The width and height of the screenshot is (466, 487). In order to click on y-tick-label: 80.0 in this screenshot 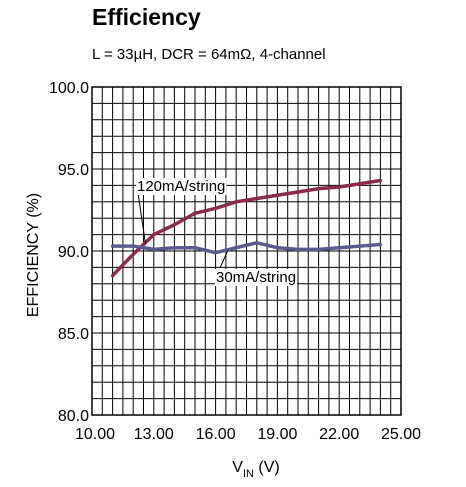, I will do `click(73, 416)`.